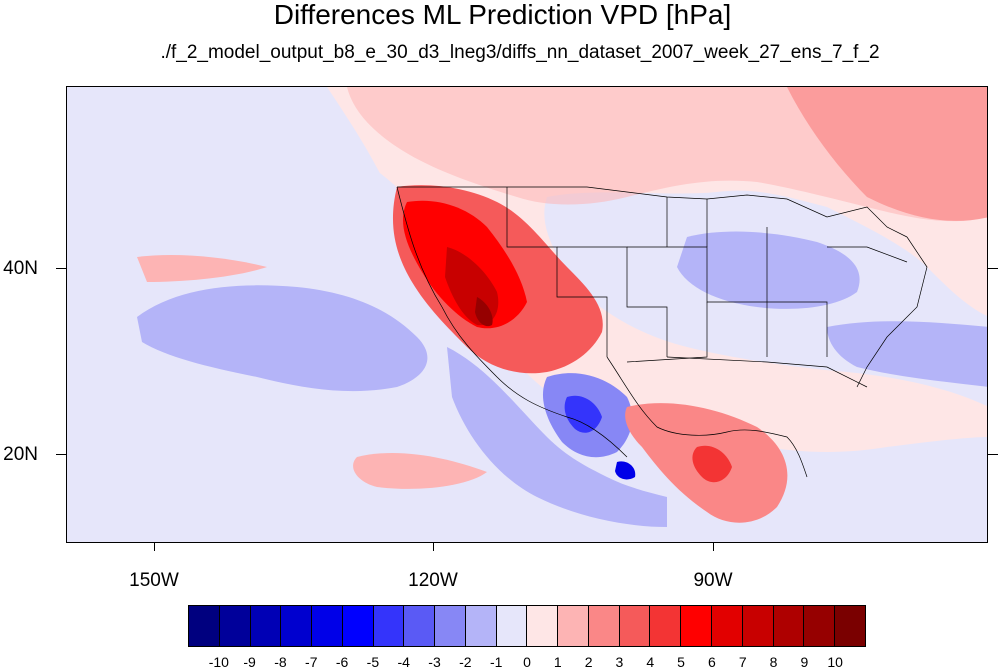 The width and height of the screenshot is (1005, 672). Describe the element at coordinates (484, 312) in the screenshot. I see `hot-spot-core` at that location.